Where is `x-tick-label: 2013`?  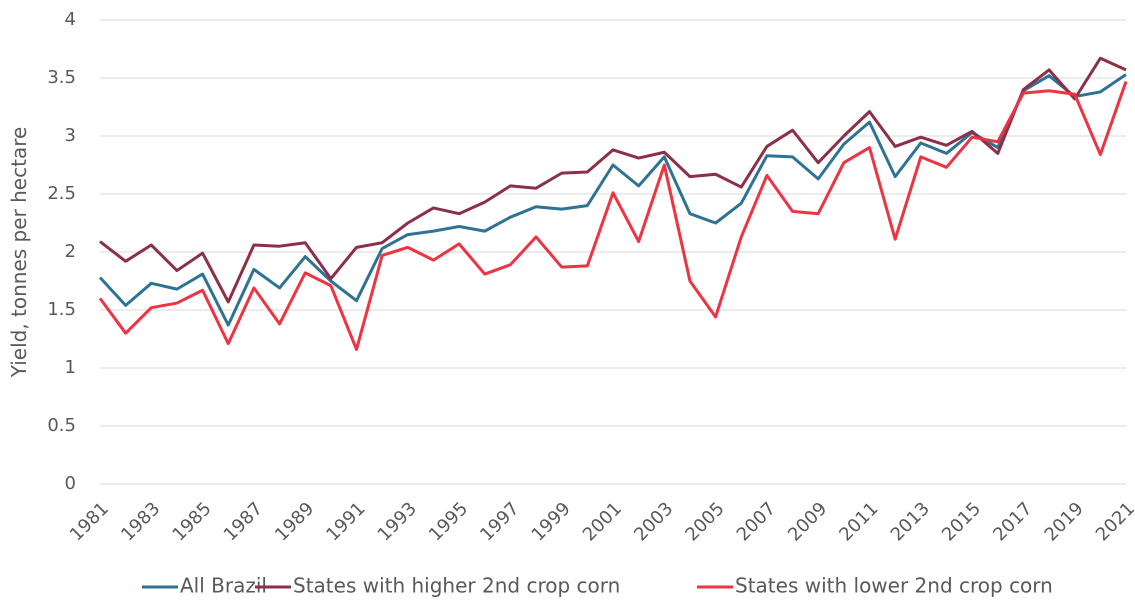
x-tick-label: 2013 is located at coordinates (910, 521).